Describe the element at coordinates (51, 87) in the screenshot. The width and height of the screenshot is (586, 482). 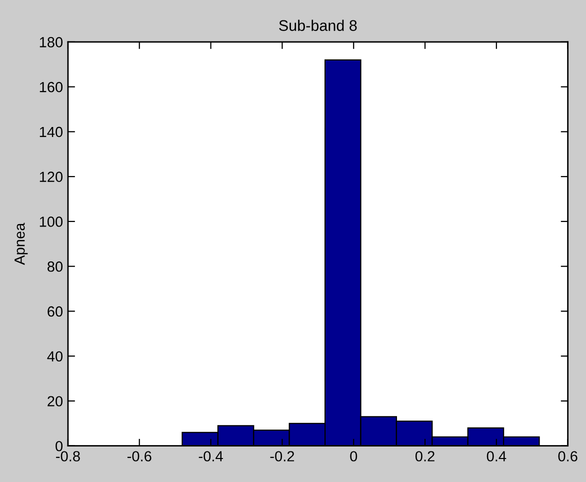
I see `y-tick-label: 160` at that location.